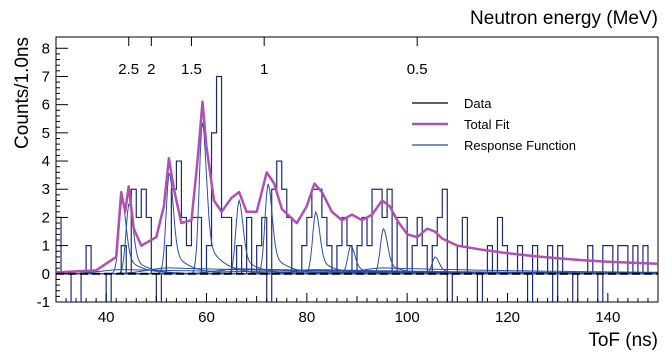 The width and height of the screenshot is (672, 354). What do you see at coordinates (564, 18) in the screenshot?
I see `x2-axis-title: Neutron energy (MeV)` at bounding box center [564, 18].